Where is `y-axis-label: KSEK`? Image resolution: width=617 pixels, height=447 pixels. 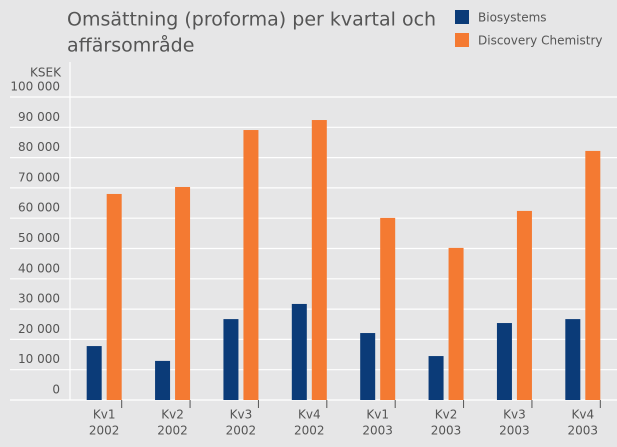 y-axis-label: KSEK is located at coordinates (46, 73).